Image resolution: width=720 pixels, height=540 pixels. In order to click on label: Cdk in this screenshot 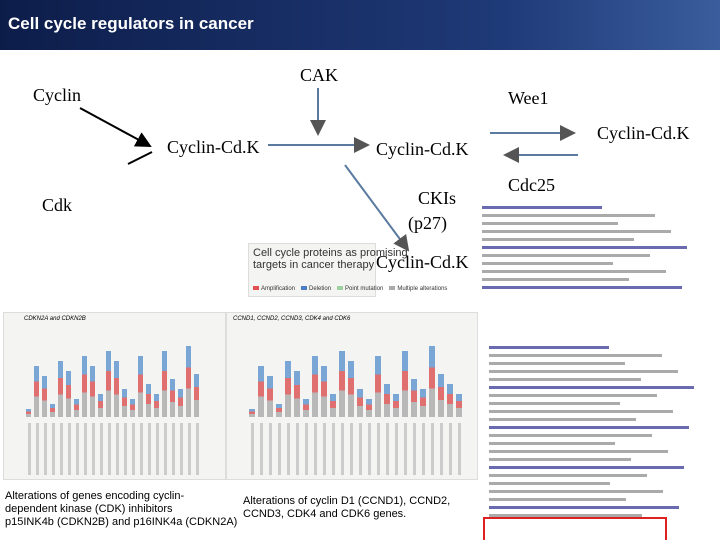, I will do `click(57, 205)`.